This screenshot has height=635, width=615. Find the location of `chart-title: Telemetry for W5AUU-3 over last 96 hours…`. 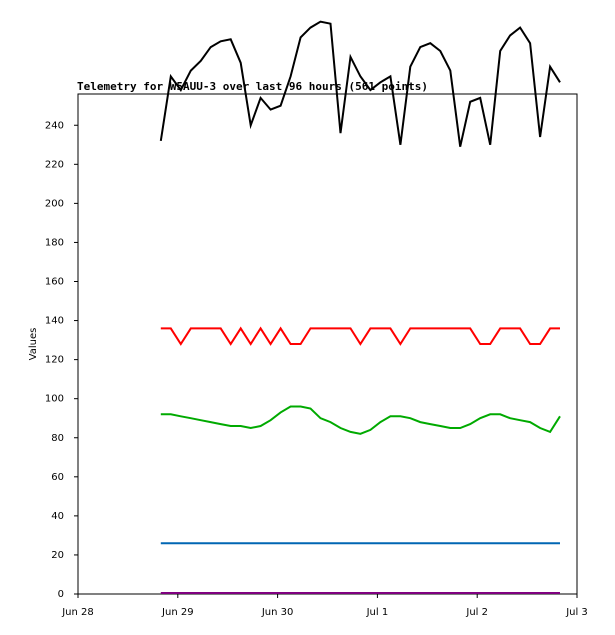

chart-title: Telemetry for W5AUU-3 over last 96 hours… is located at coordinates (252, 86).